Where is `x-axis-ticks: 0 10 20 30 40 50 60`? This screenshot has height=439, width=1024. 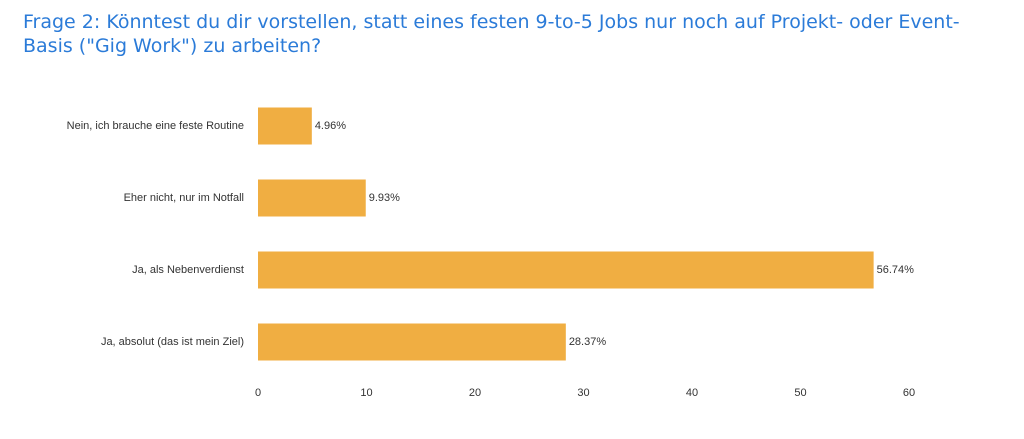 x-axis-ticks: 0 10 20 30 40 50 60 is located at coordinates (585, 393).